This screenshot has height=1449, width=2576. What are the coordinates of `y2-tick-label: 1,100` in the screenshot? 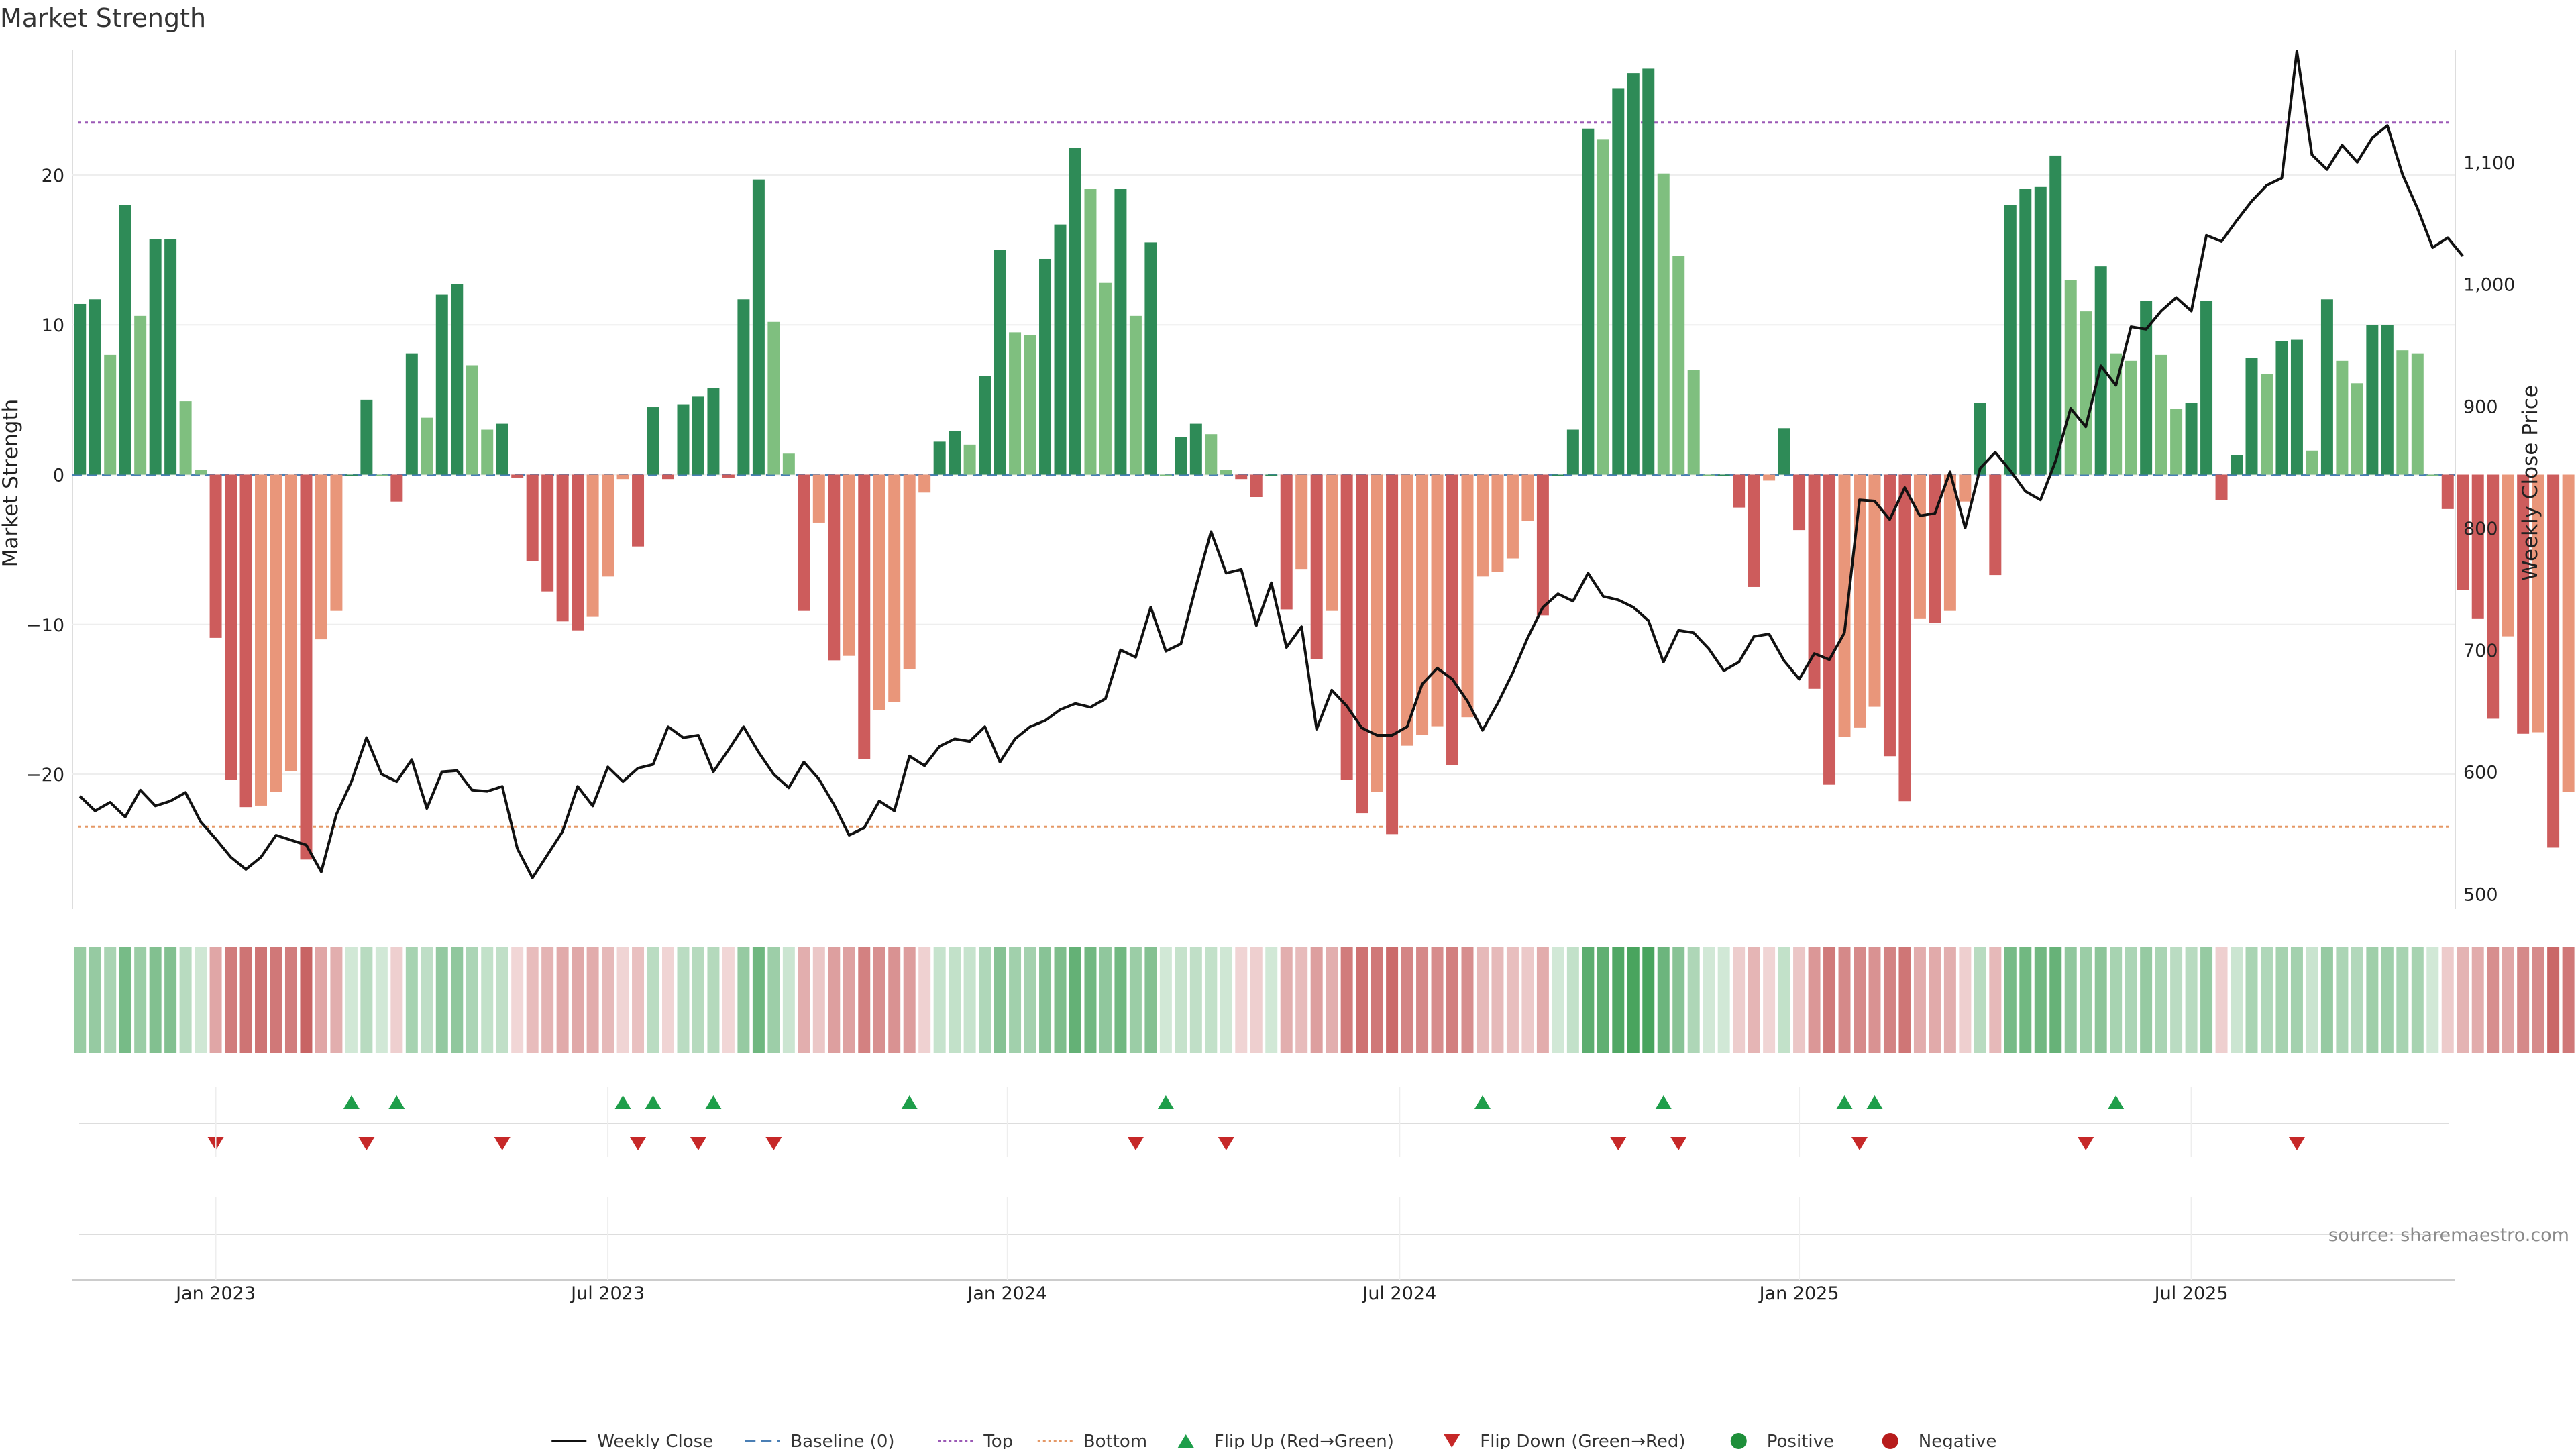 It's located at (2489, 163).